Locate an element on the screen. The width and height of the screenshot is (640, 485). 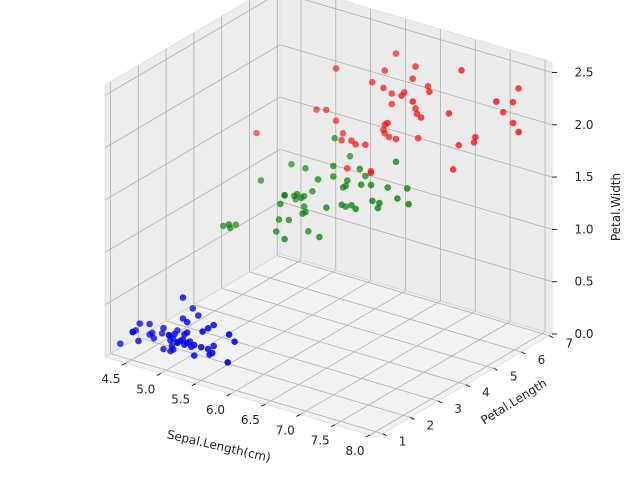
x-tick-label: 4.5 is located at coordinates (110, 379).